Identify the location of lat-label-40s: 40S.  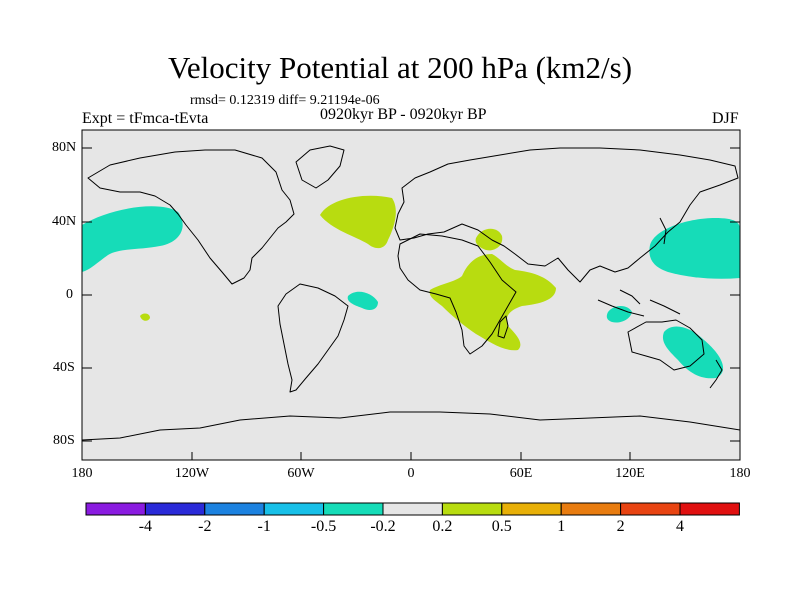
(64, 367).